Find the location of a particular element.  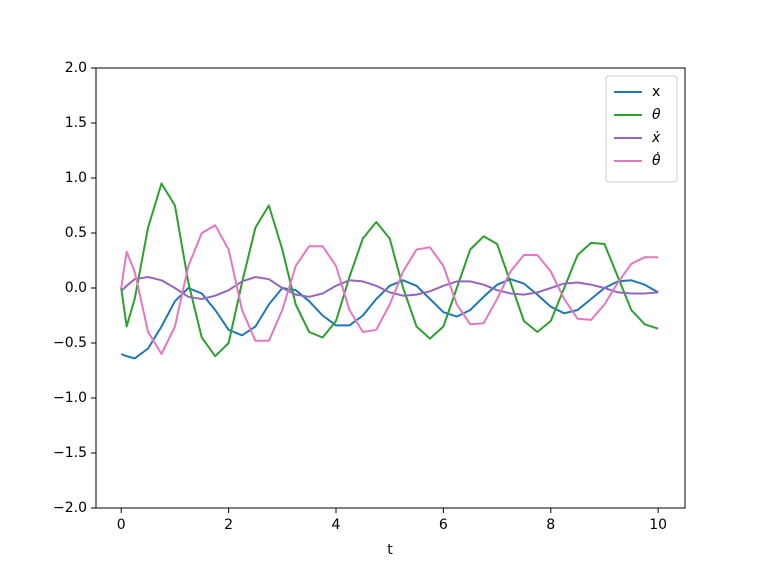

x-axis-label: t is located at coordinates (390, 550).